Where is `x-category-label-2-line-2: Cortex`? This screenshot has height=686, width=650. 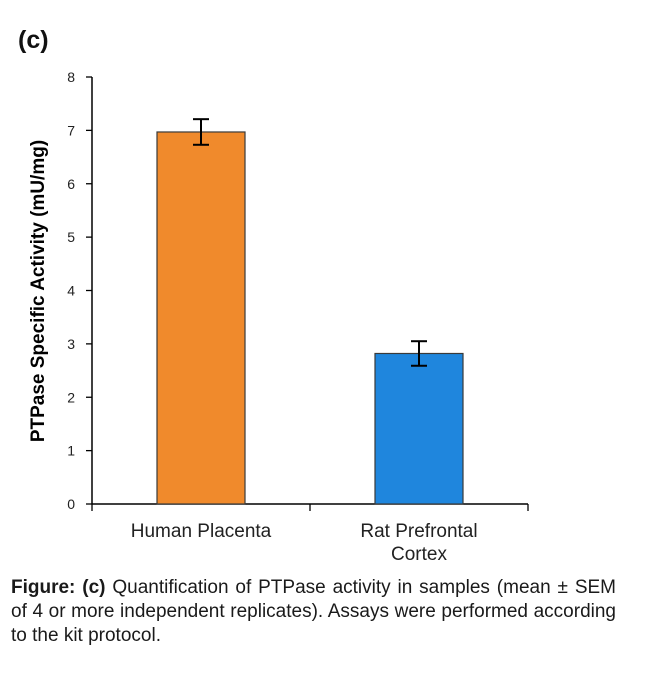
x-category-label-2-line-2: Cortex is located at coordinates (419, 554).